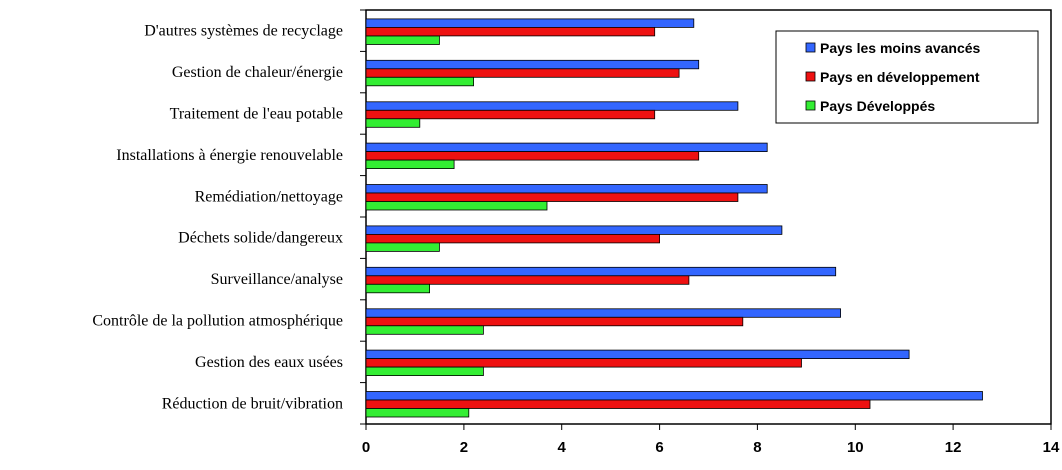  Describe the element at coordinates (277, 279) in the screenshot. I see `category-label-6: Surveillance/analyse` at that location.